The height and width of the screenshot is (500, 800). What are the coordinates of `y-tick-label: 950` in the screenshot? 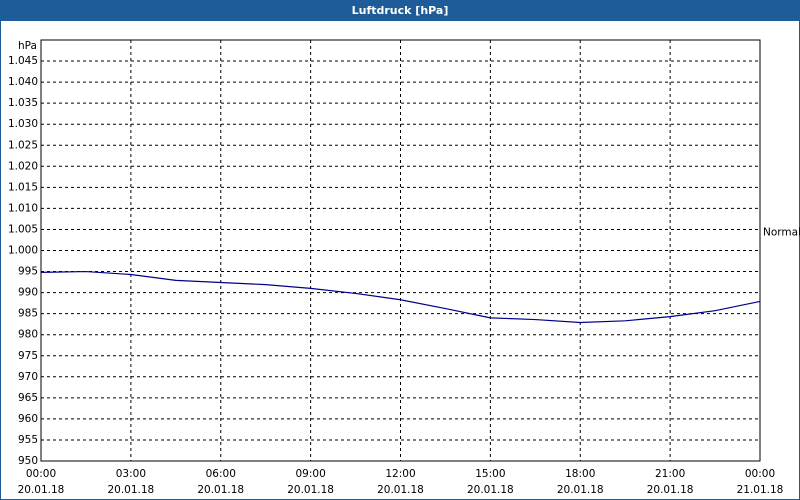 It's located at (28, 461).